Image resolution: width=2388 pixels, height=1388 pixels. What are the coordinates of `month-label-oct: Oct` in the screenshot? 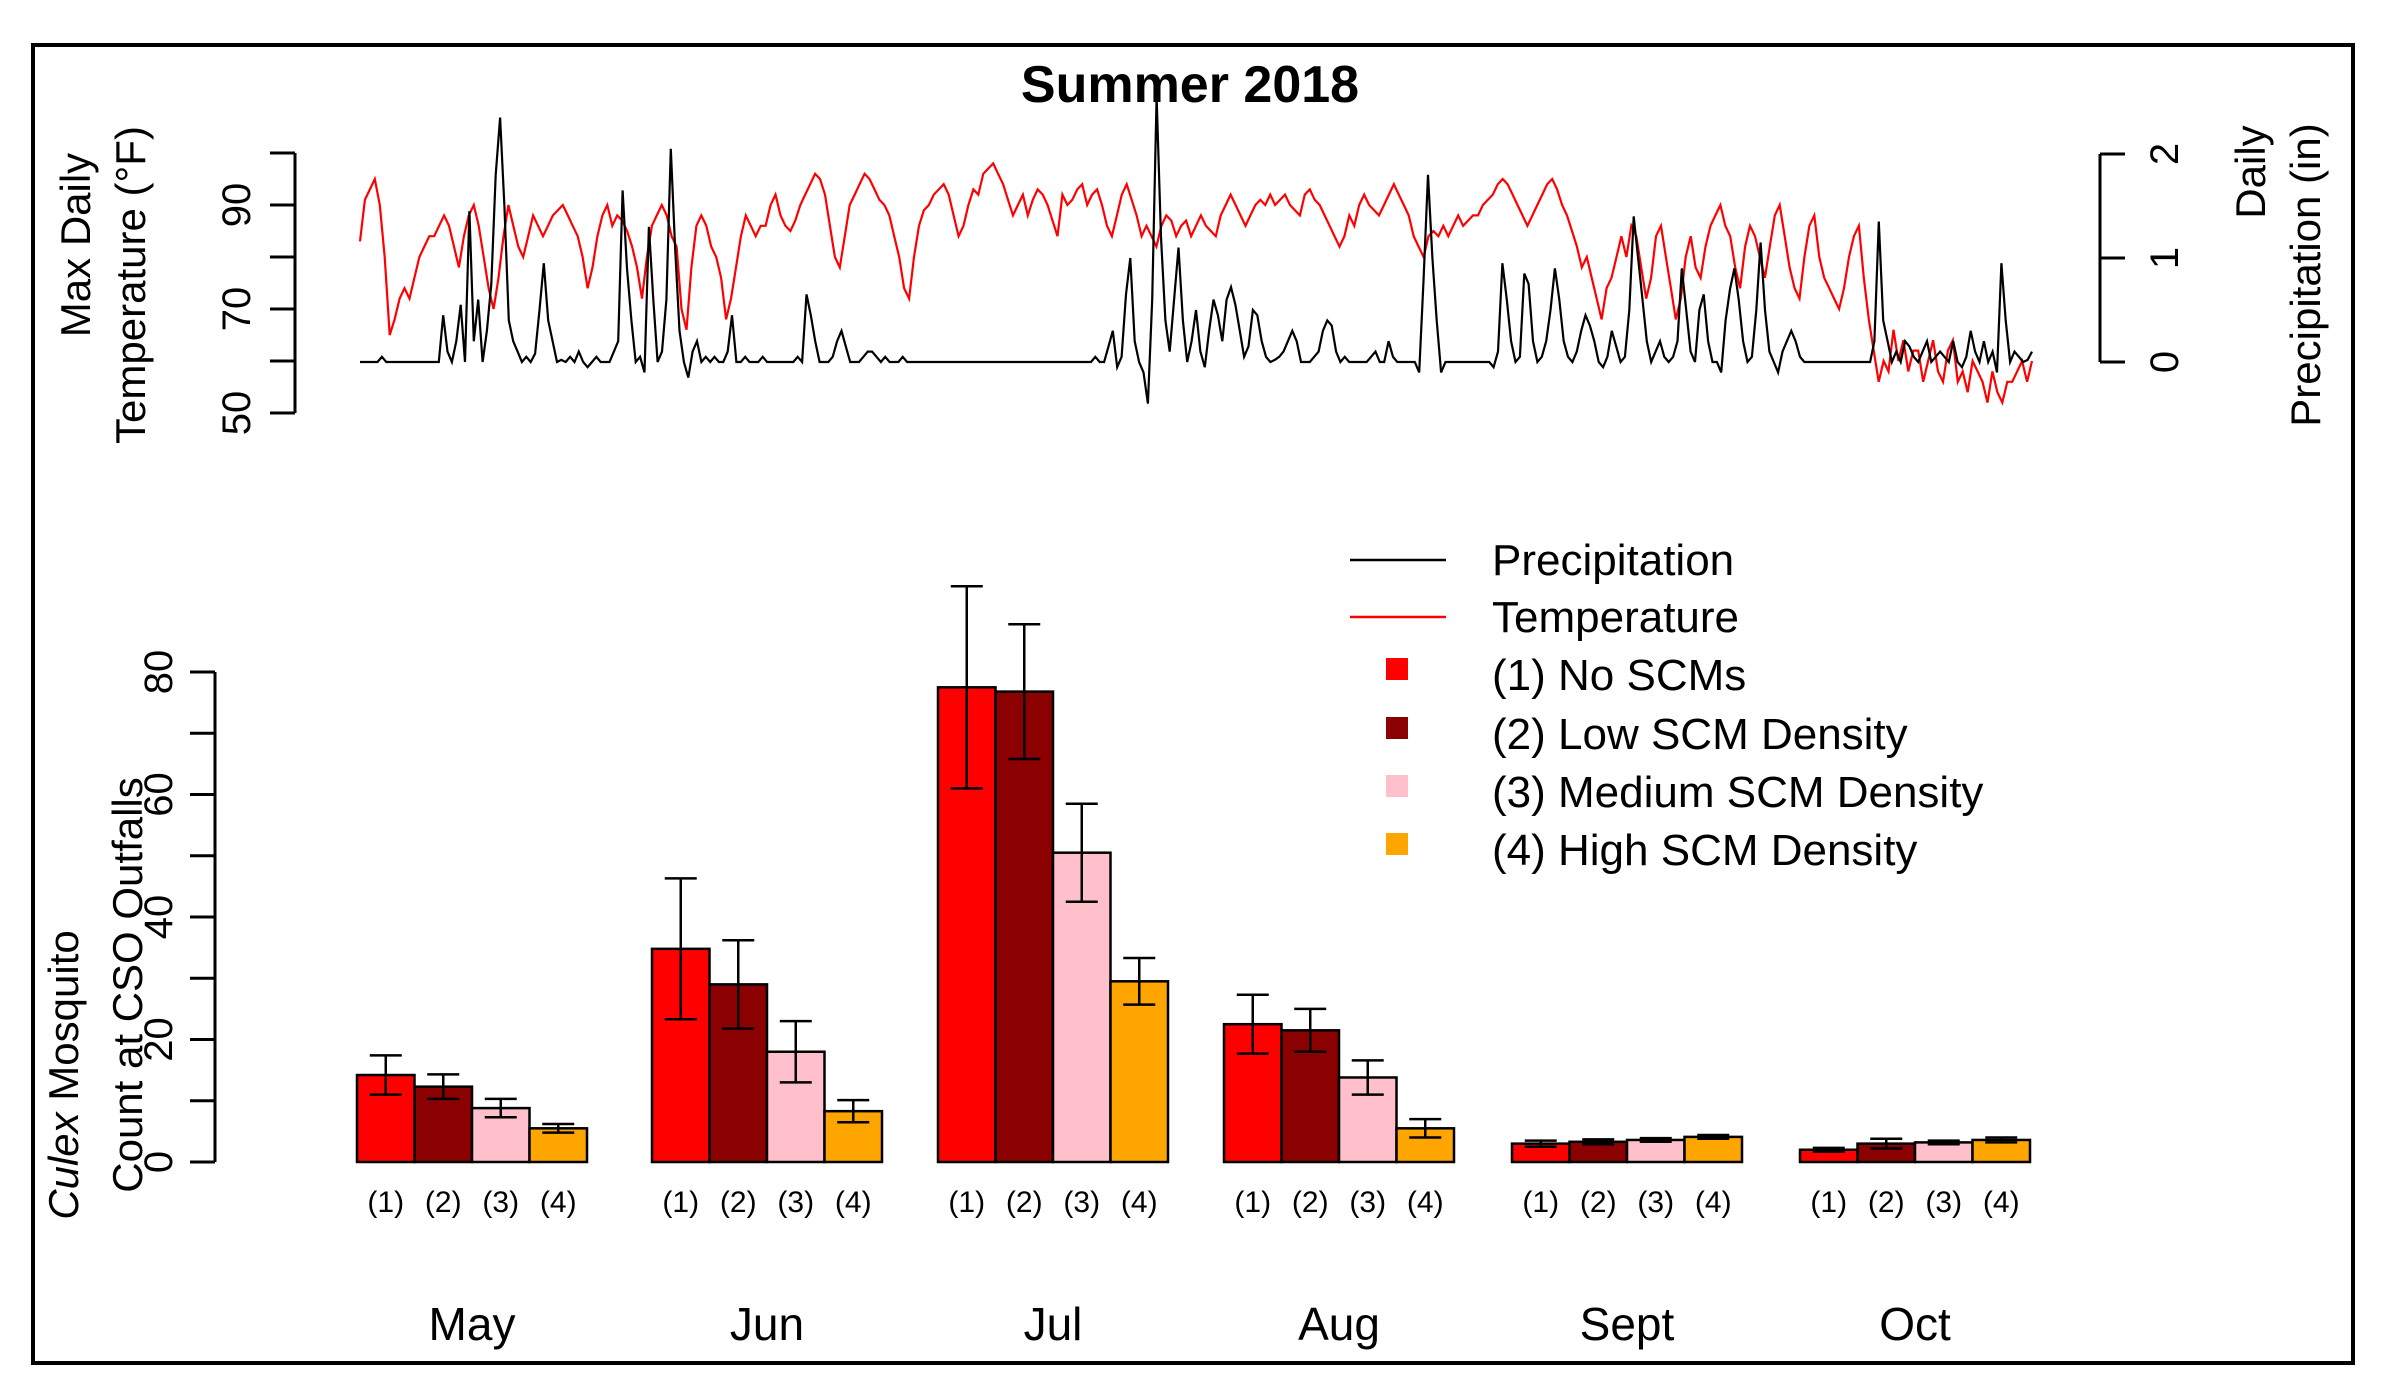 It's located at (1915, 1324).